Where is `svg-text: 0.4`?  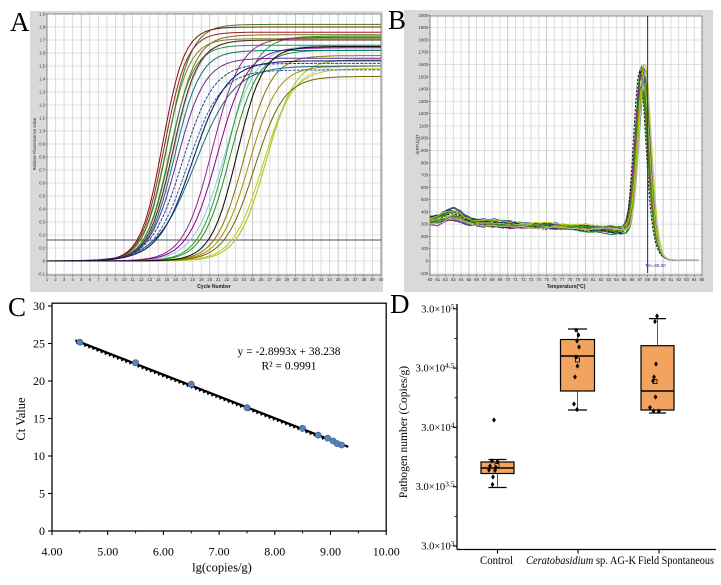
svg-text: 0.4 is located at coordinates (42, 209).